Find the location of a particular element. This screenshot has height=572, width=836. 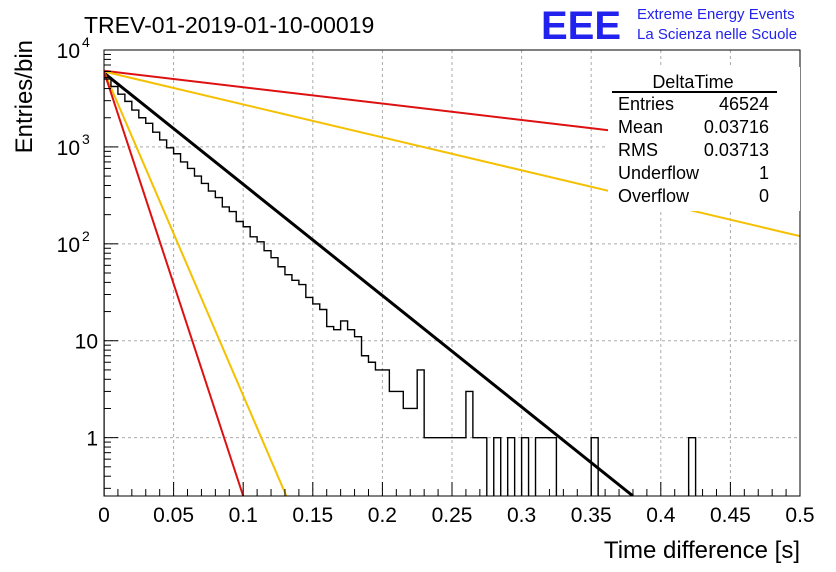

logo-line-1: Extreme Energy Events is located at coordinates (716, 14).